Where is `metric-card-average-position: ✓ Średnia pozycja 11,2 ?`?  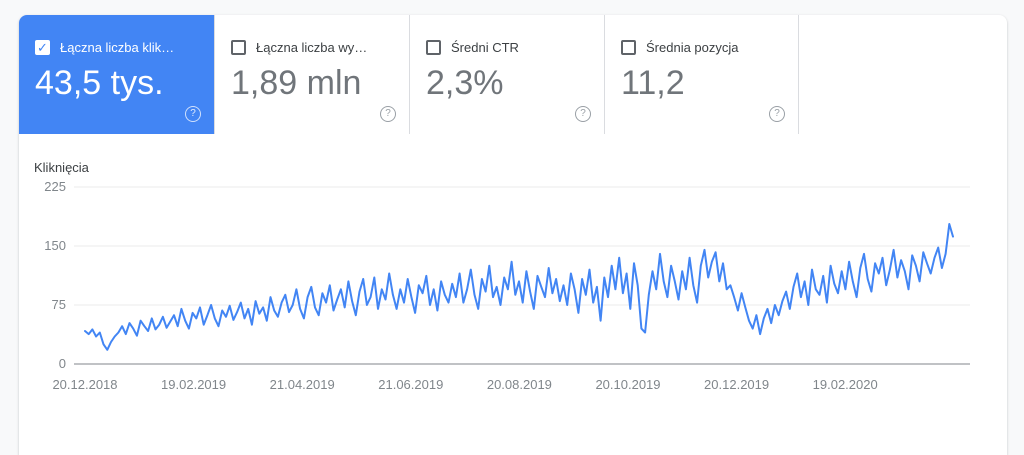 metric-card-average-position: ✓ Średnia pozycja 11,2 ? is located at coordinates (701, 74).